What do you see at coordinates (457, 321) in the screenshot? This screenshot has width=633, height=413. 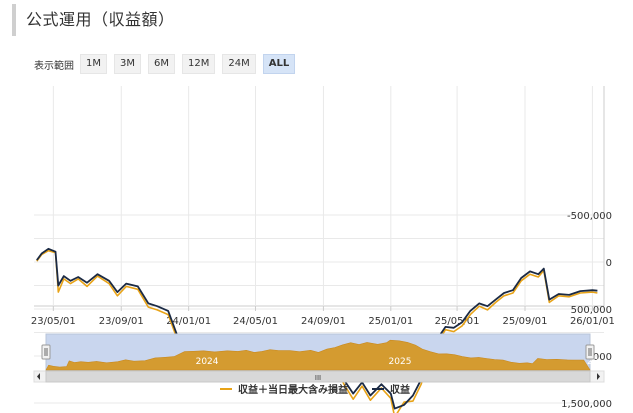 I see `x-tick-label: 25/05/01` at bounding box center [457, 321].